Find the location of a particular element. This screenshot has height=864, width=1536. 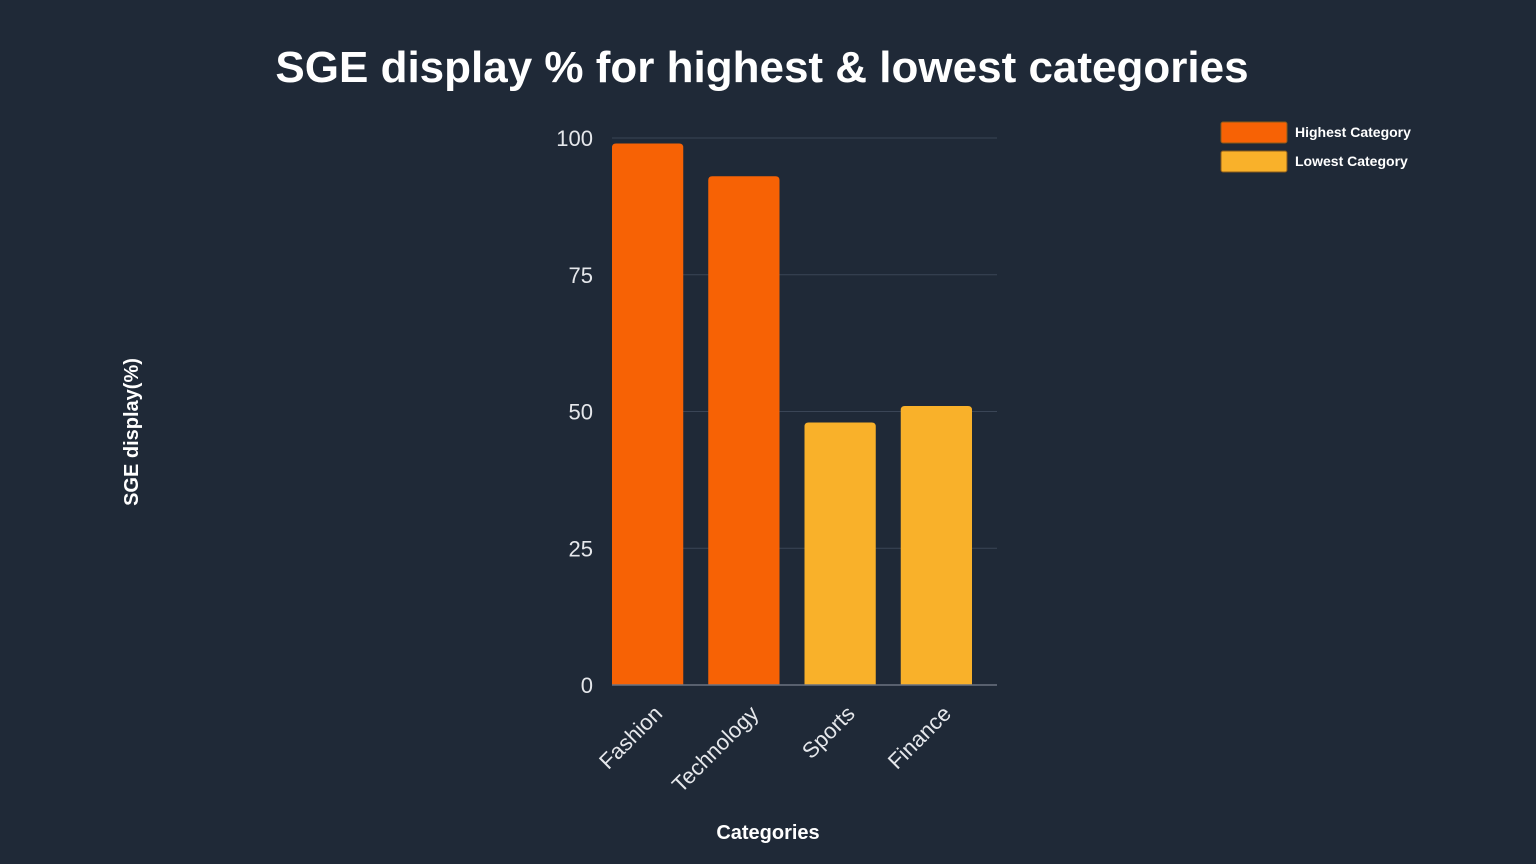

bar-finance is located at coordinates (936, 545).